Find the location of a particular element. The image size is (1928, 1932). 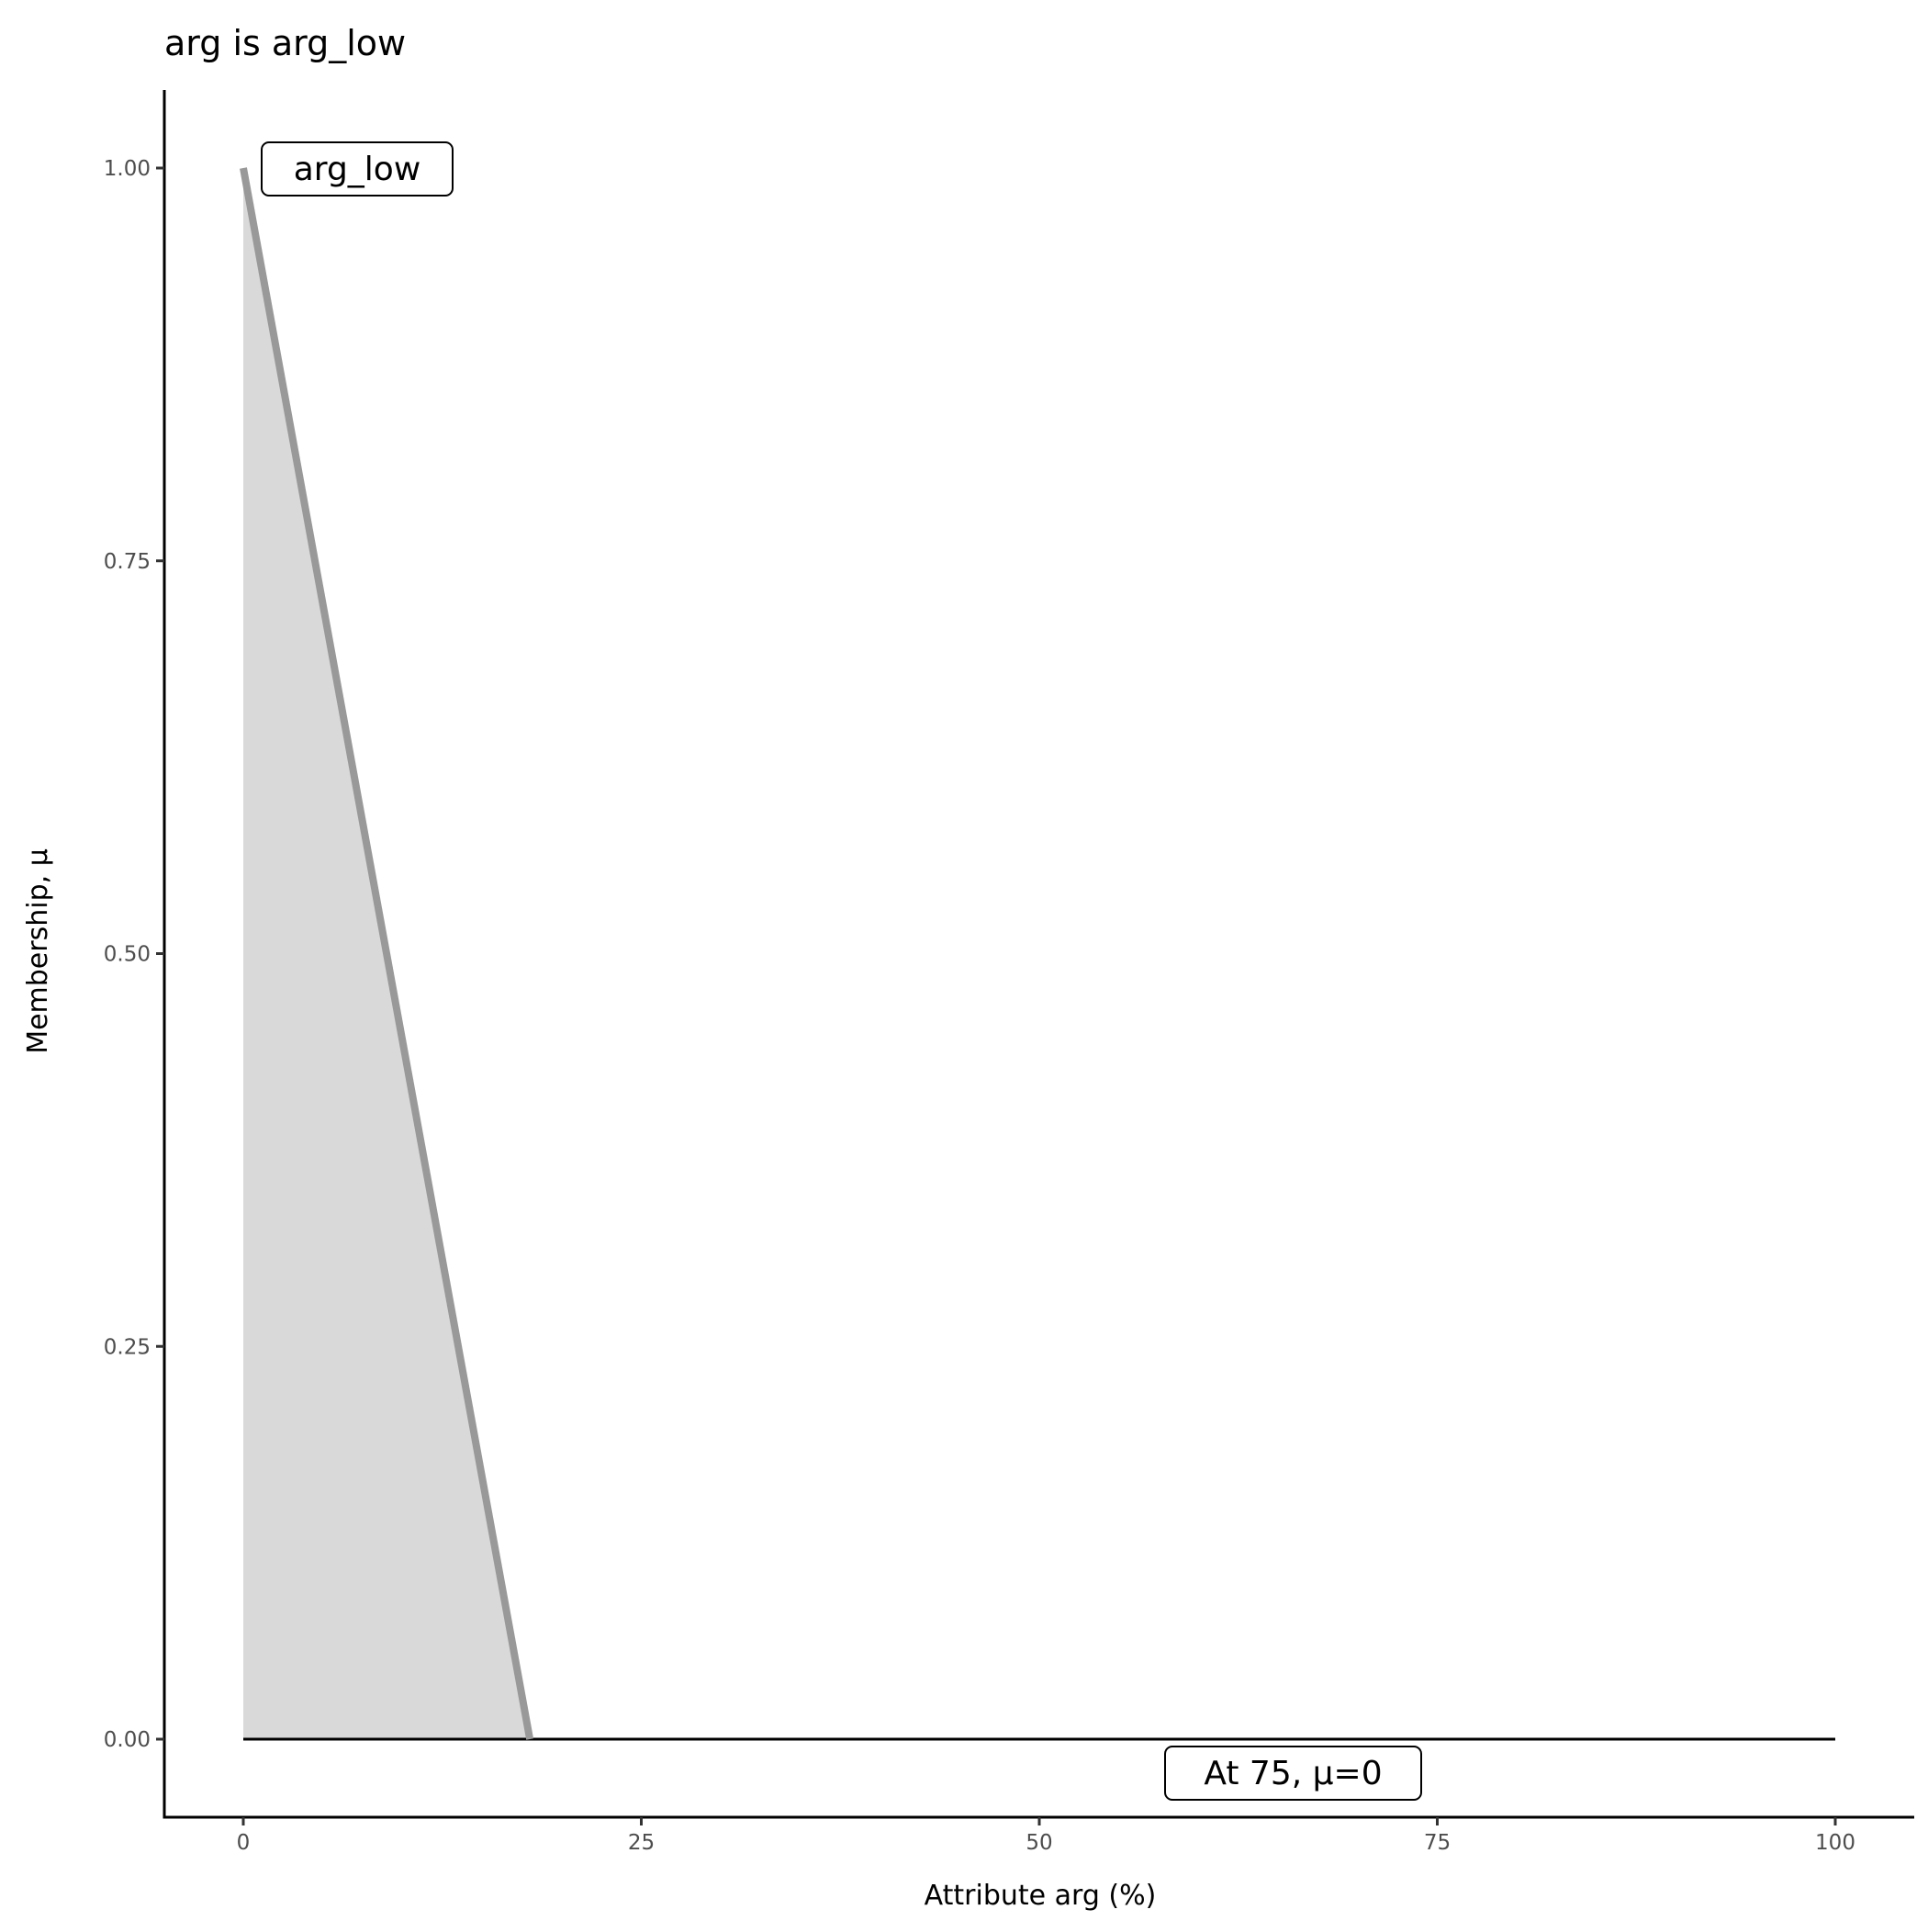

membership-line is located at coordinates (387, 953).